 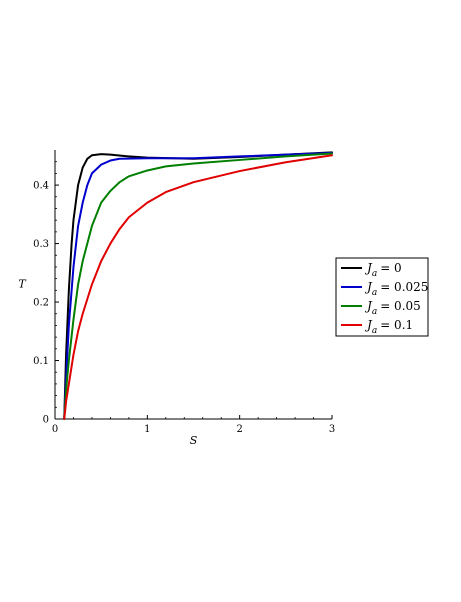 I want to click on legend-label-0: Ja = 0, so click(x=383, y=270).